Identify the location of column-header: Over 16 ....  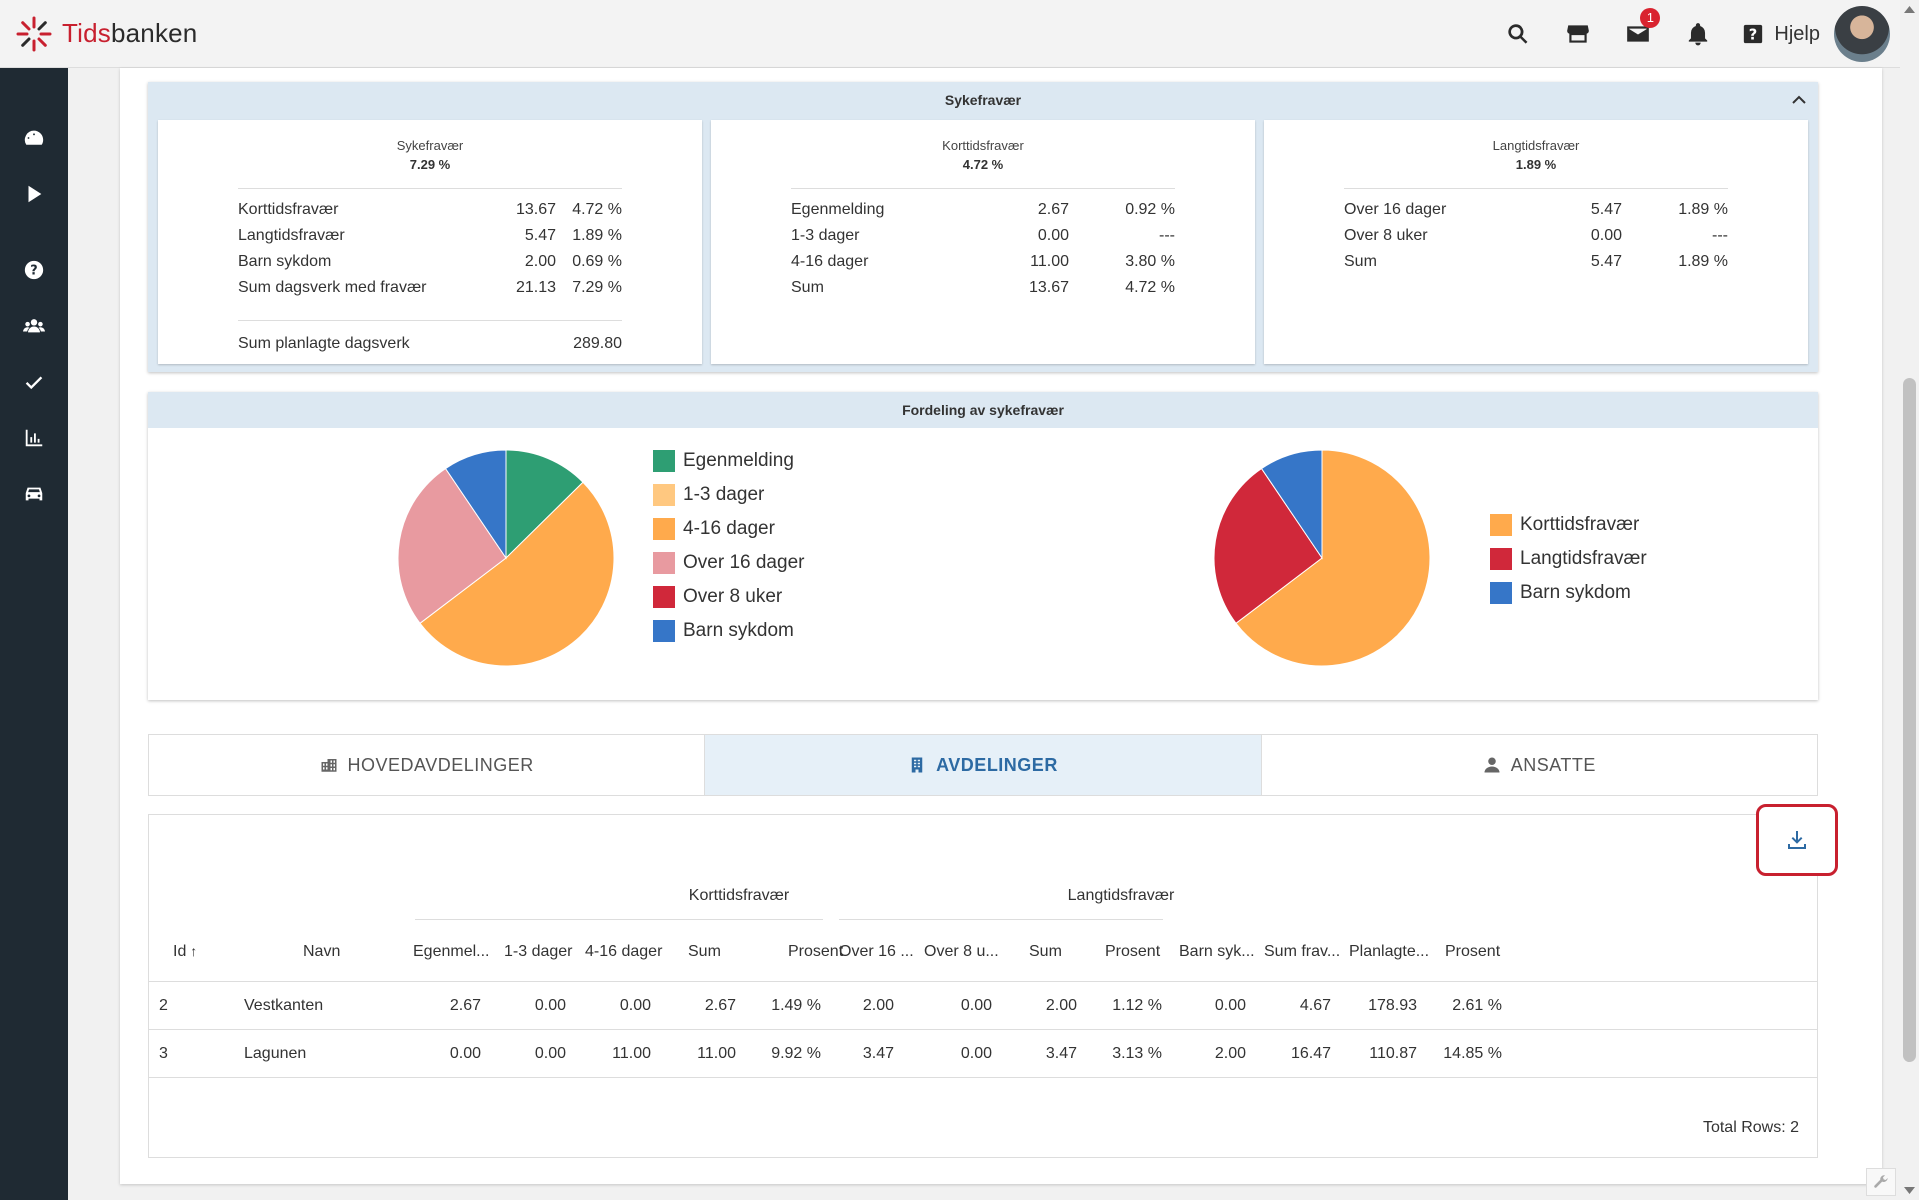
(876, 951).